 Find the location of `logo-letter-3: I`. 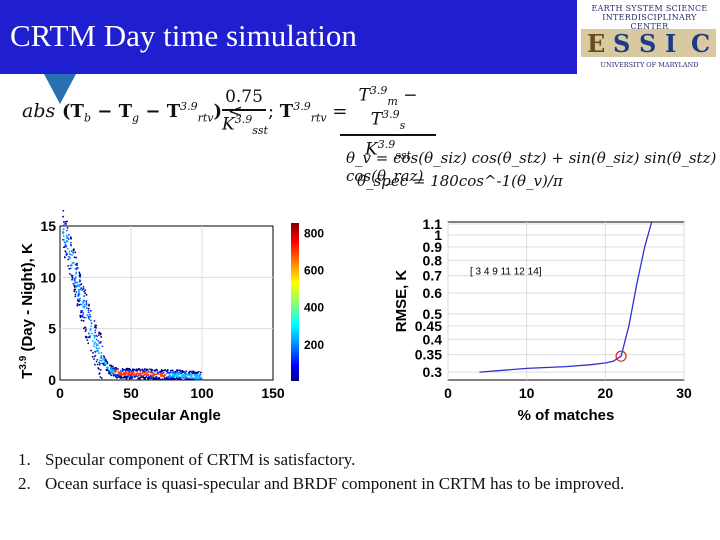

logo-letter-3: I is located at coordinates (670, 43).